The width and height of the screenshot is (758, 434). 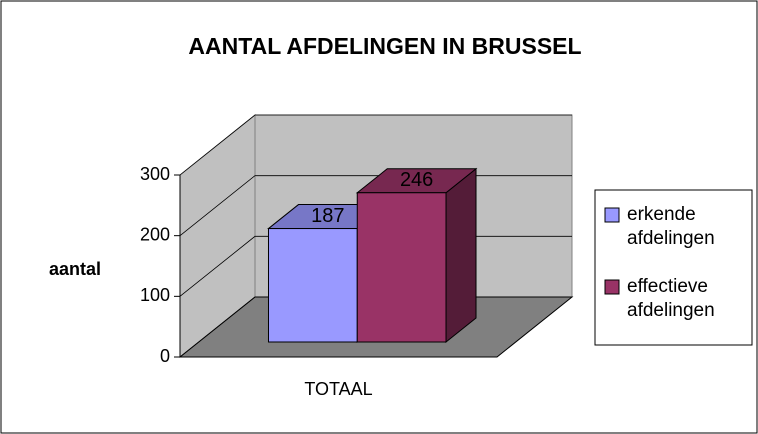 I want to click on legend-line: erkende, so click(x=661, y=214).